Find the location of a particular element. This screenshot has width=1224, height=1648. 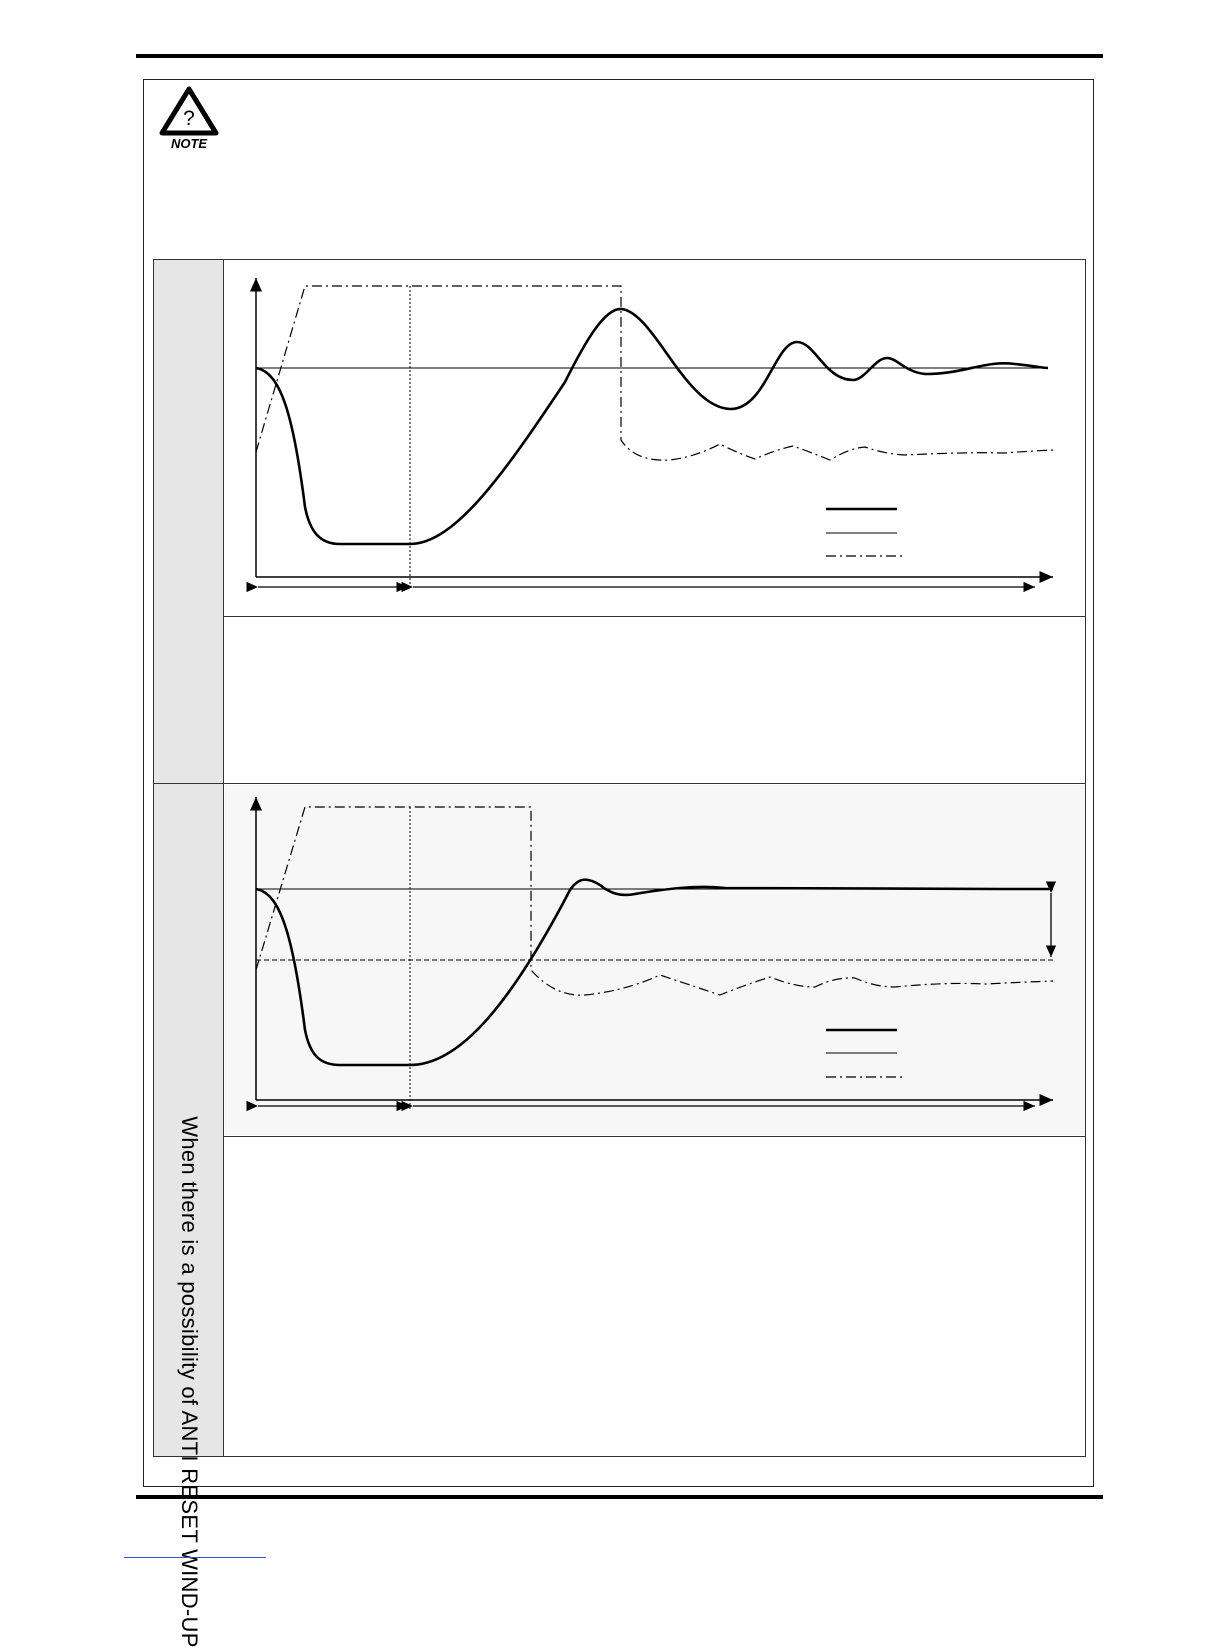

side-cell-second is located at coordinates (189, 1119).